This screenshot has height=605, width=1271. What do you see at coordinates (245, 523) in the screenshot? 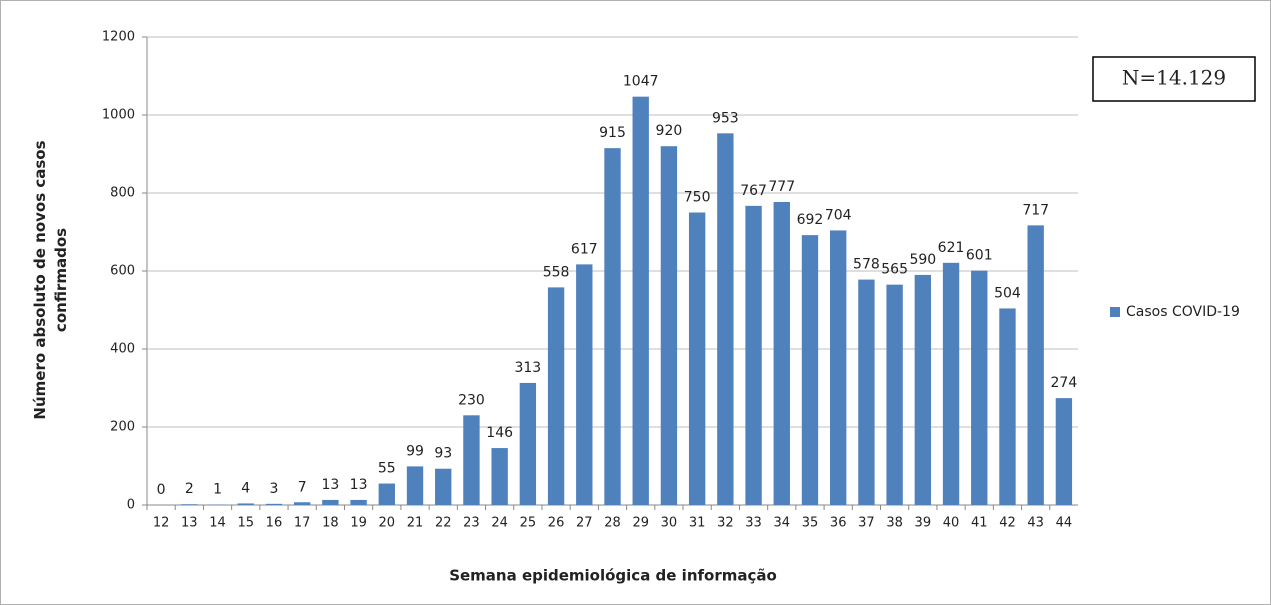
I see `x-tick-label: 15` at bounding box center [245, 523].